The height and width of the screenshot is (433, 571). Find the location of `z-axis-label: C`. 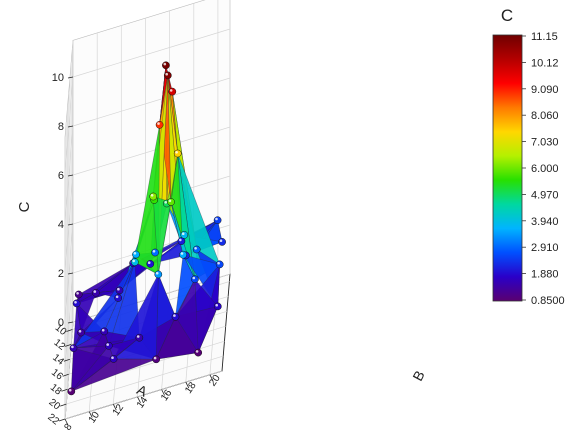

z-axis-label: C is located at coordinates (24, 206).